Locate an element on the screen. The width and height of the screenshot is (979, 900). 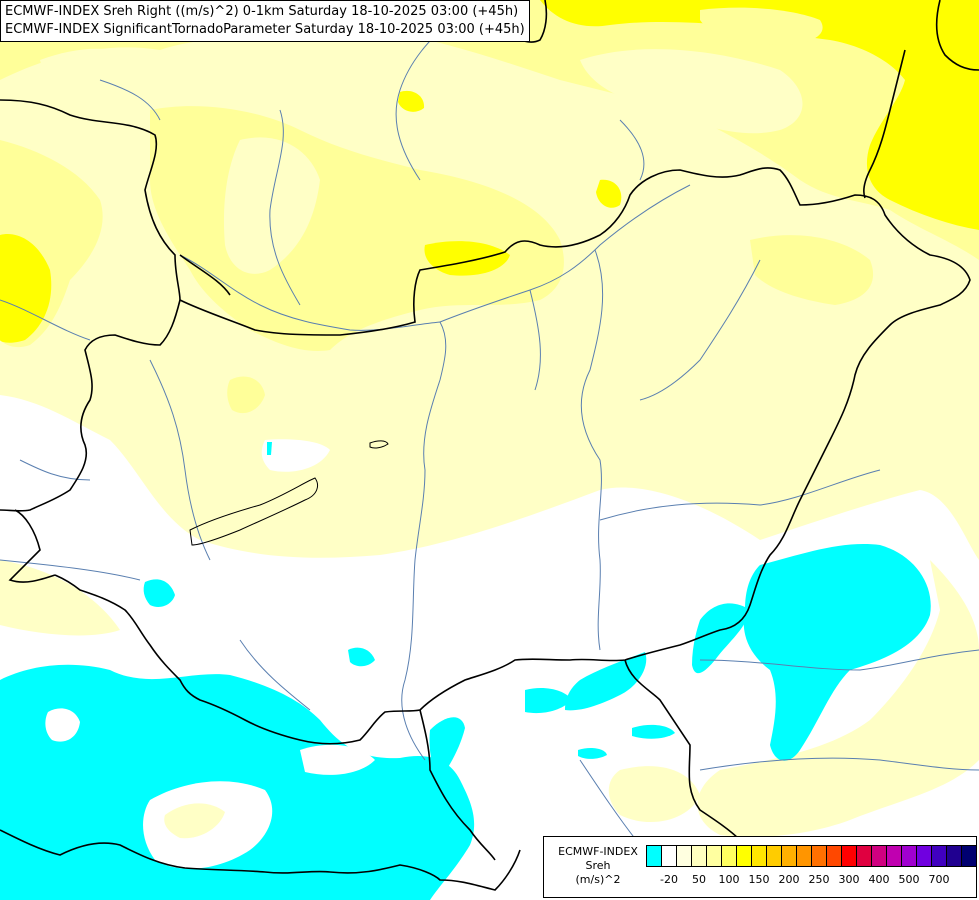
legend-tick-label: 500 is located at coordinates (909, 879).